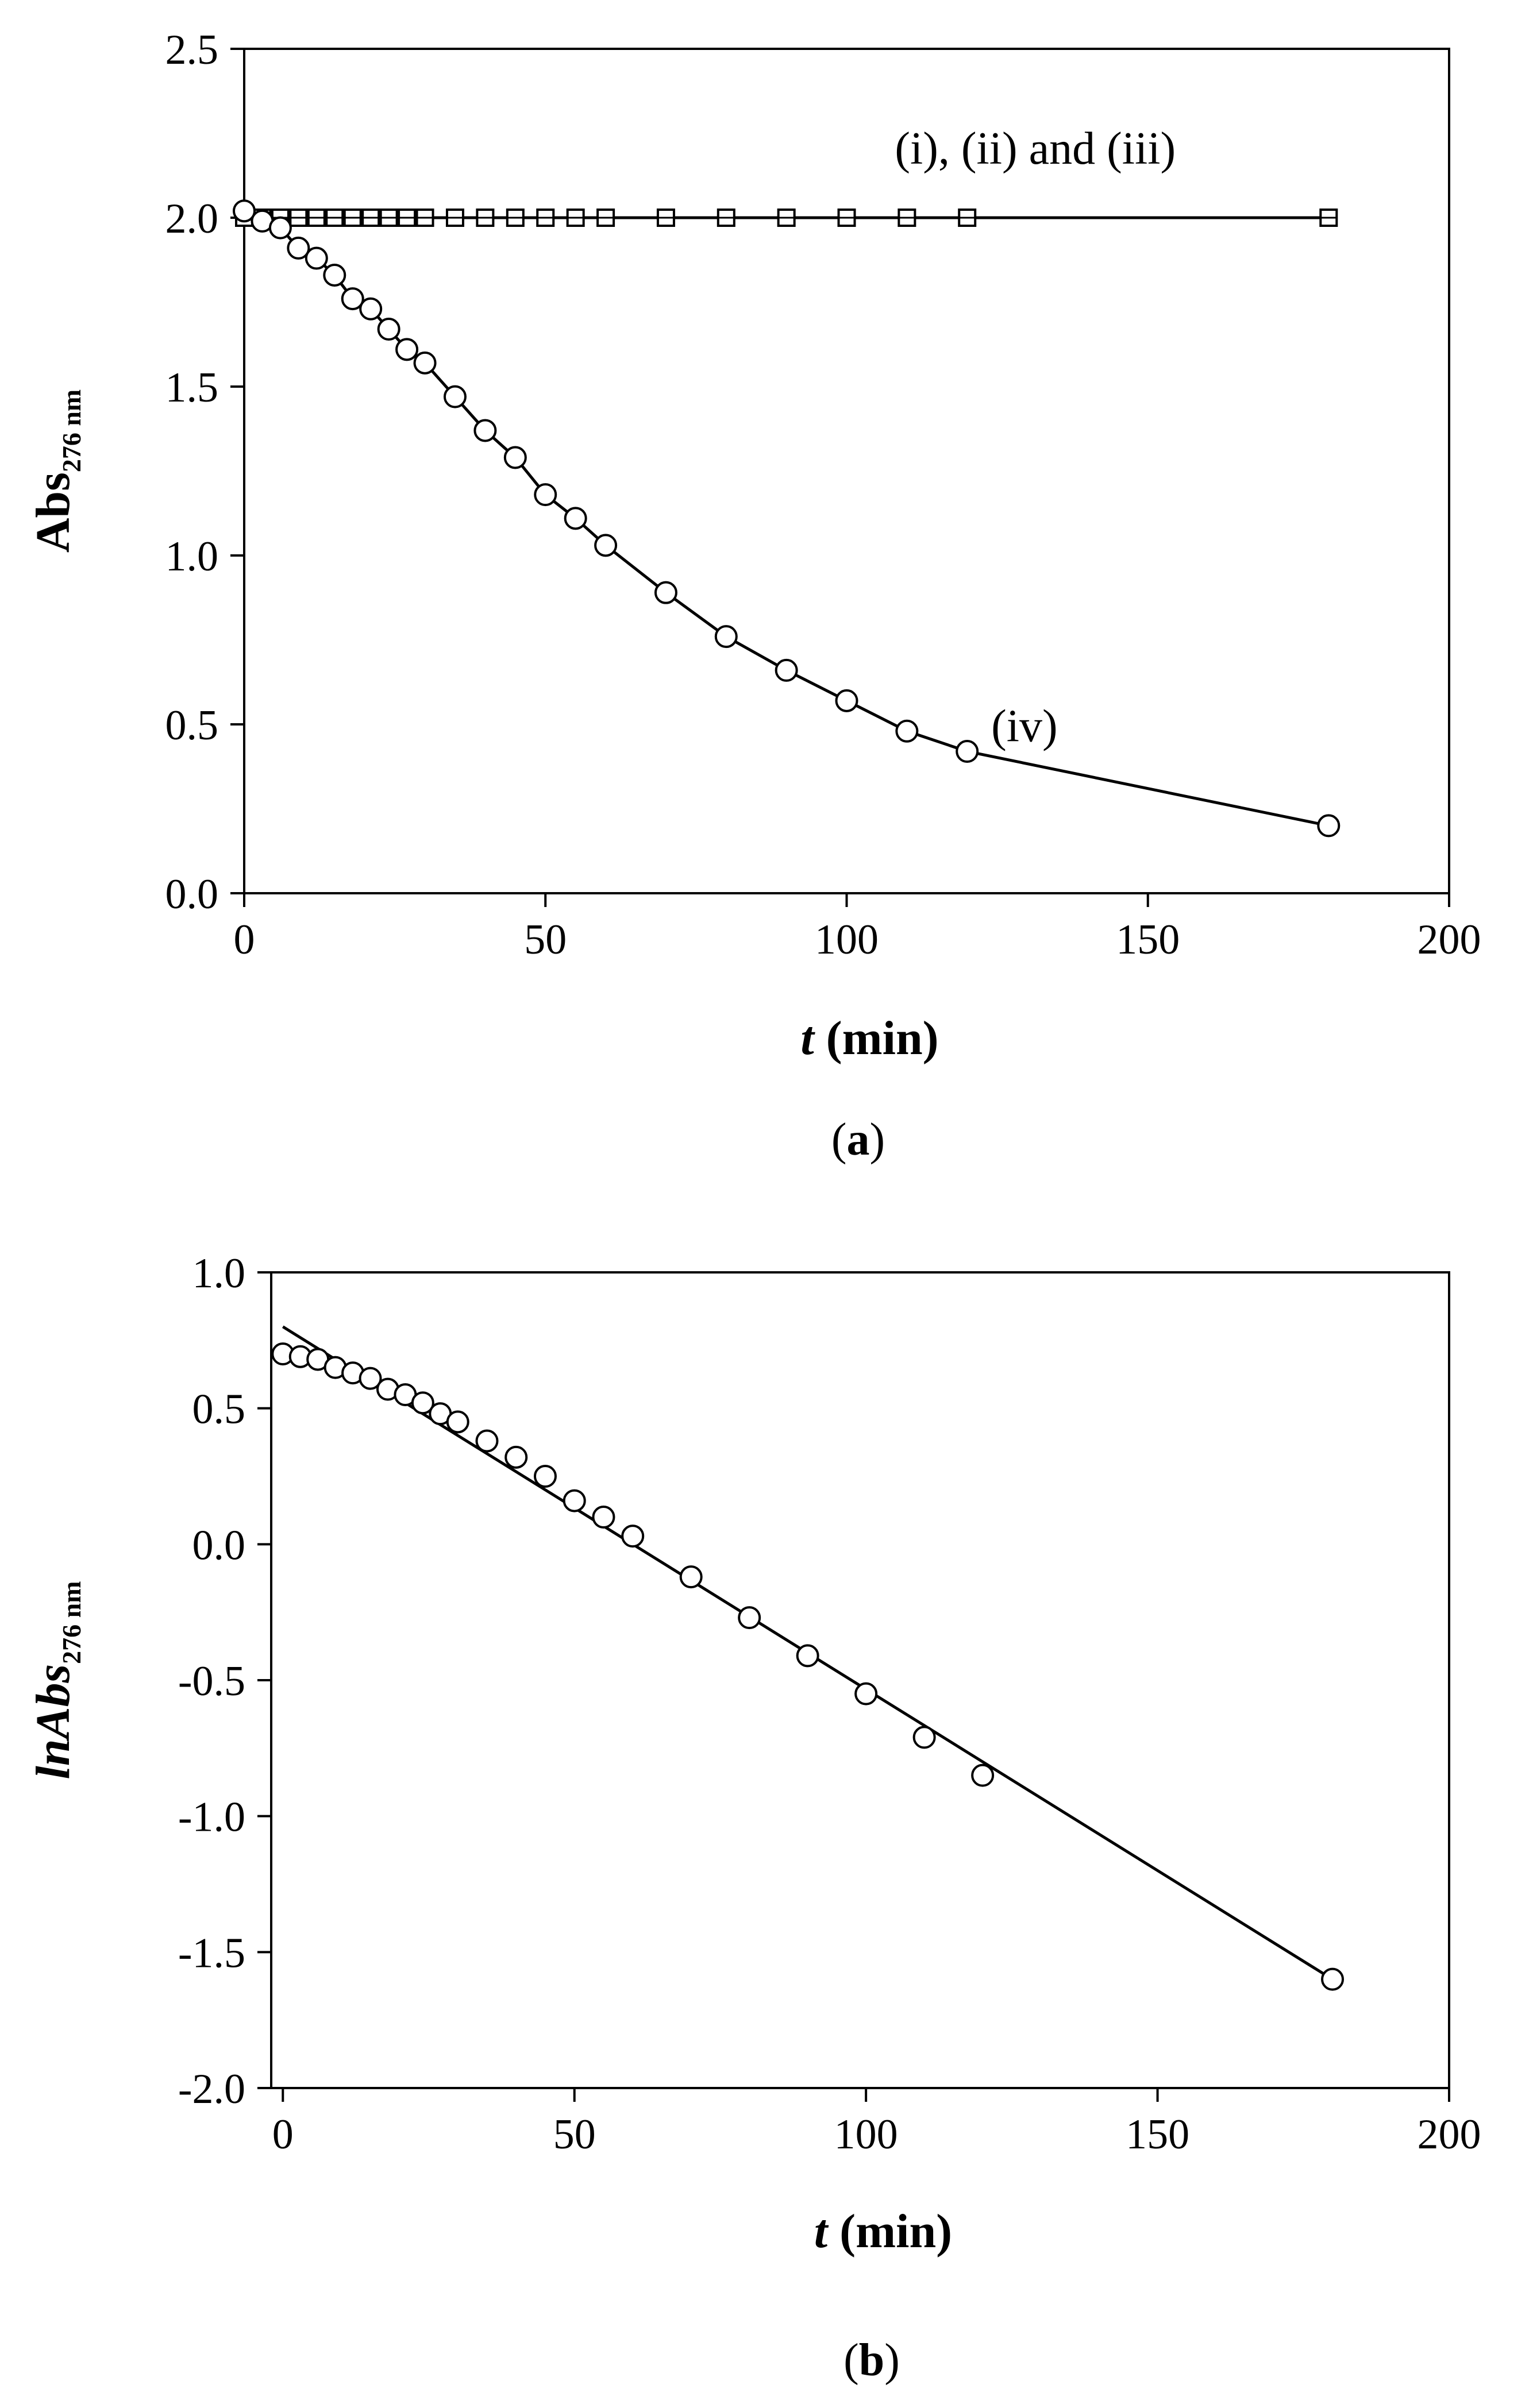  What do you see at coordinates (876, 1038) in the screenshot?
I see `panel-a-x-axis-title-unit: (min)` at bounding box center [876, 1038].